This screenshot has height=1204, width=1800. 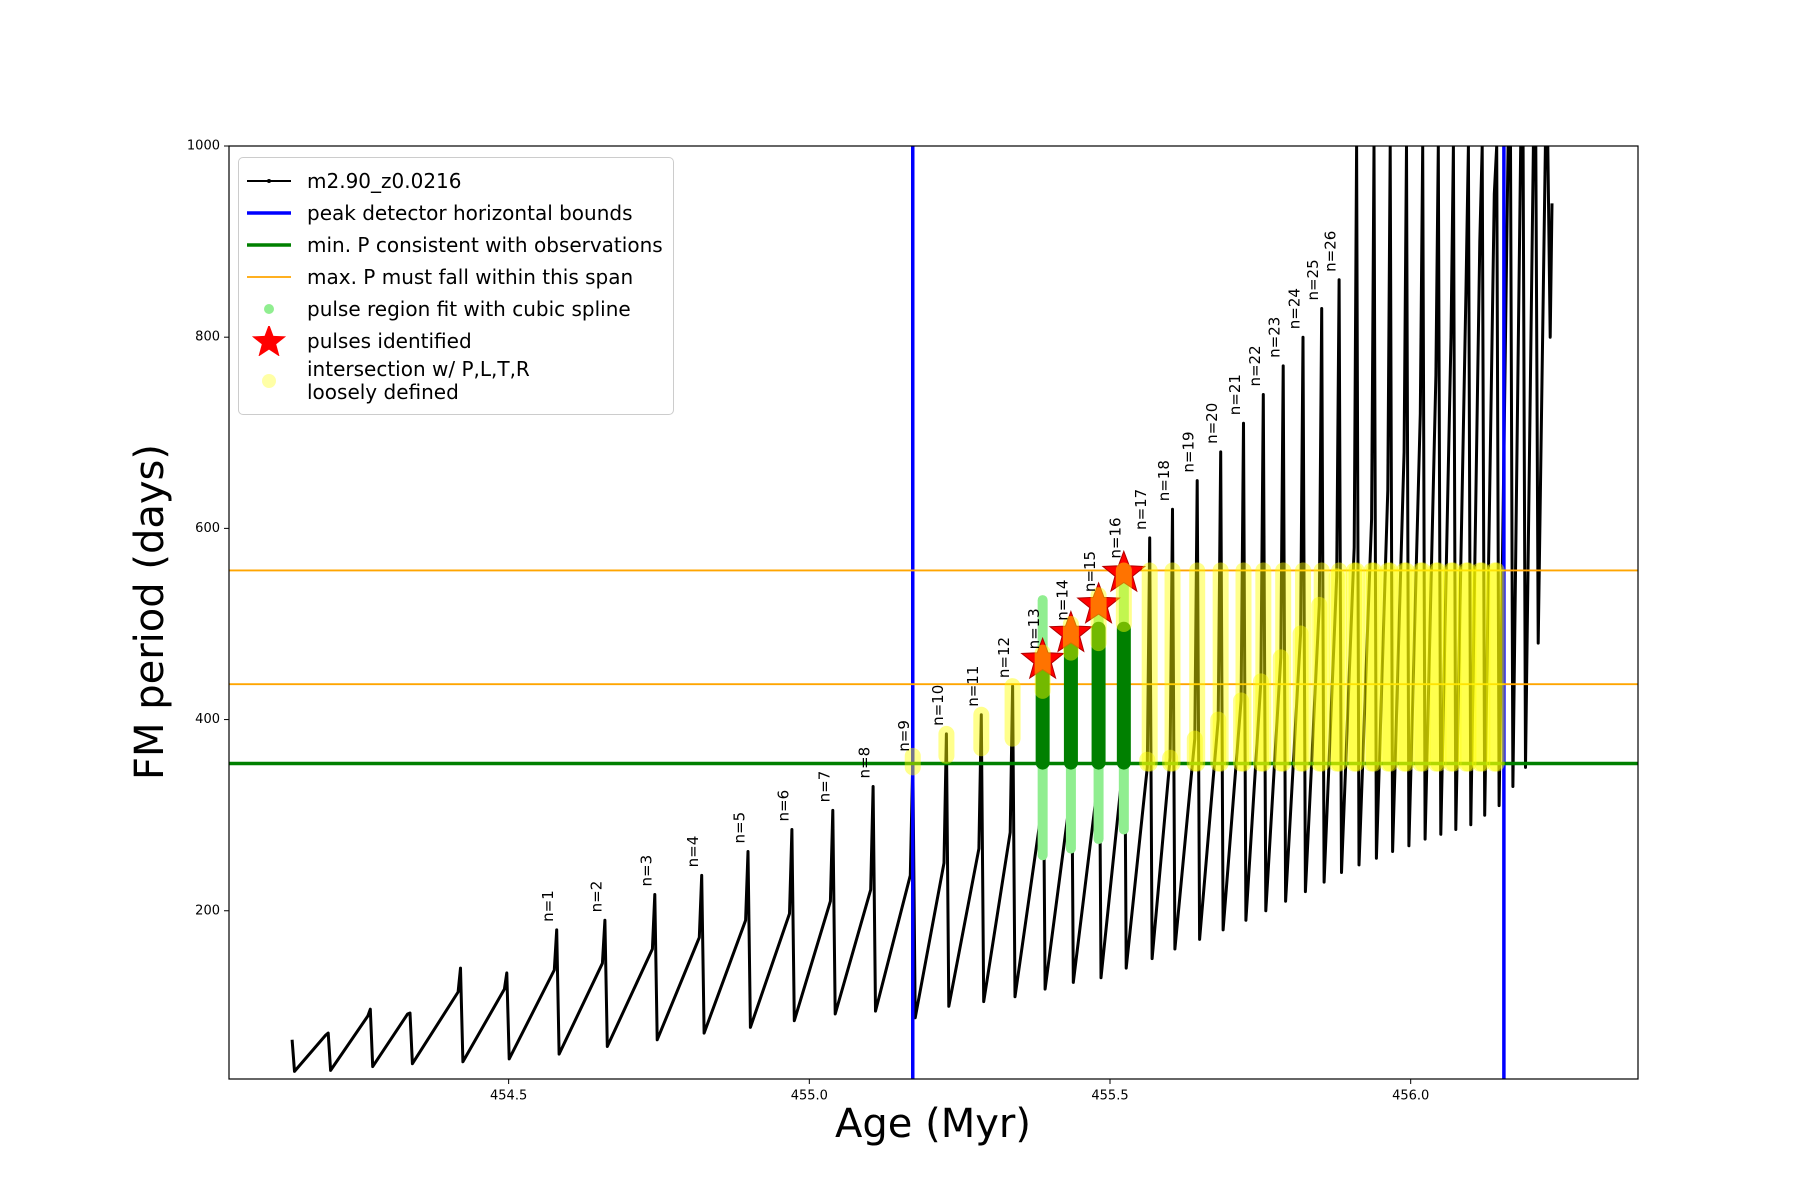 I want to click on pulse-label: n=4, so click(x=693, y=852).